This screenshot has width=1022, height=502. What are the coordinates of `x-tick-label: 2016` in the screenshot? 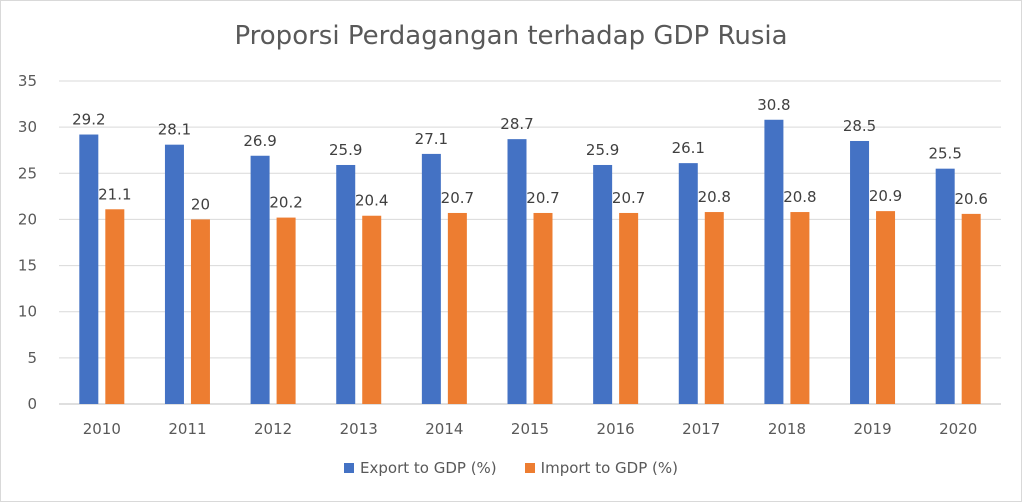 It's located at (616, 429).